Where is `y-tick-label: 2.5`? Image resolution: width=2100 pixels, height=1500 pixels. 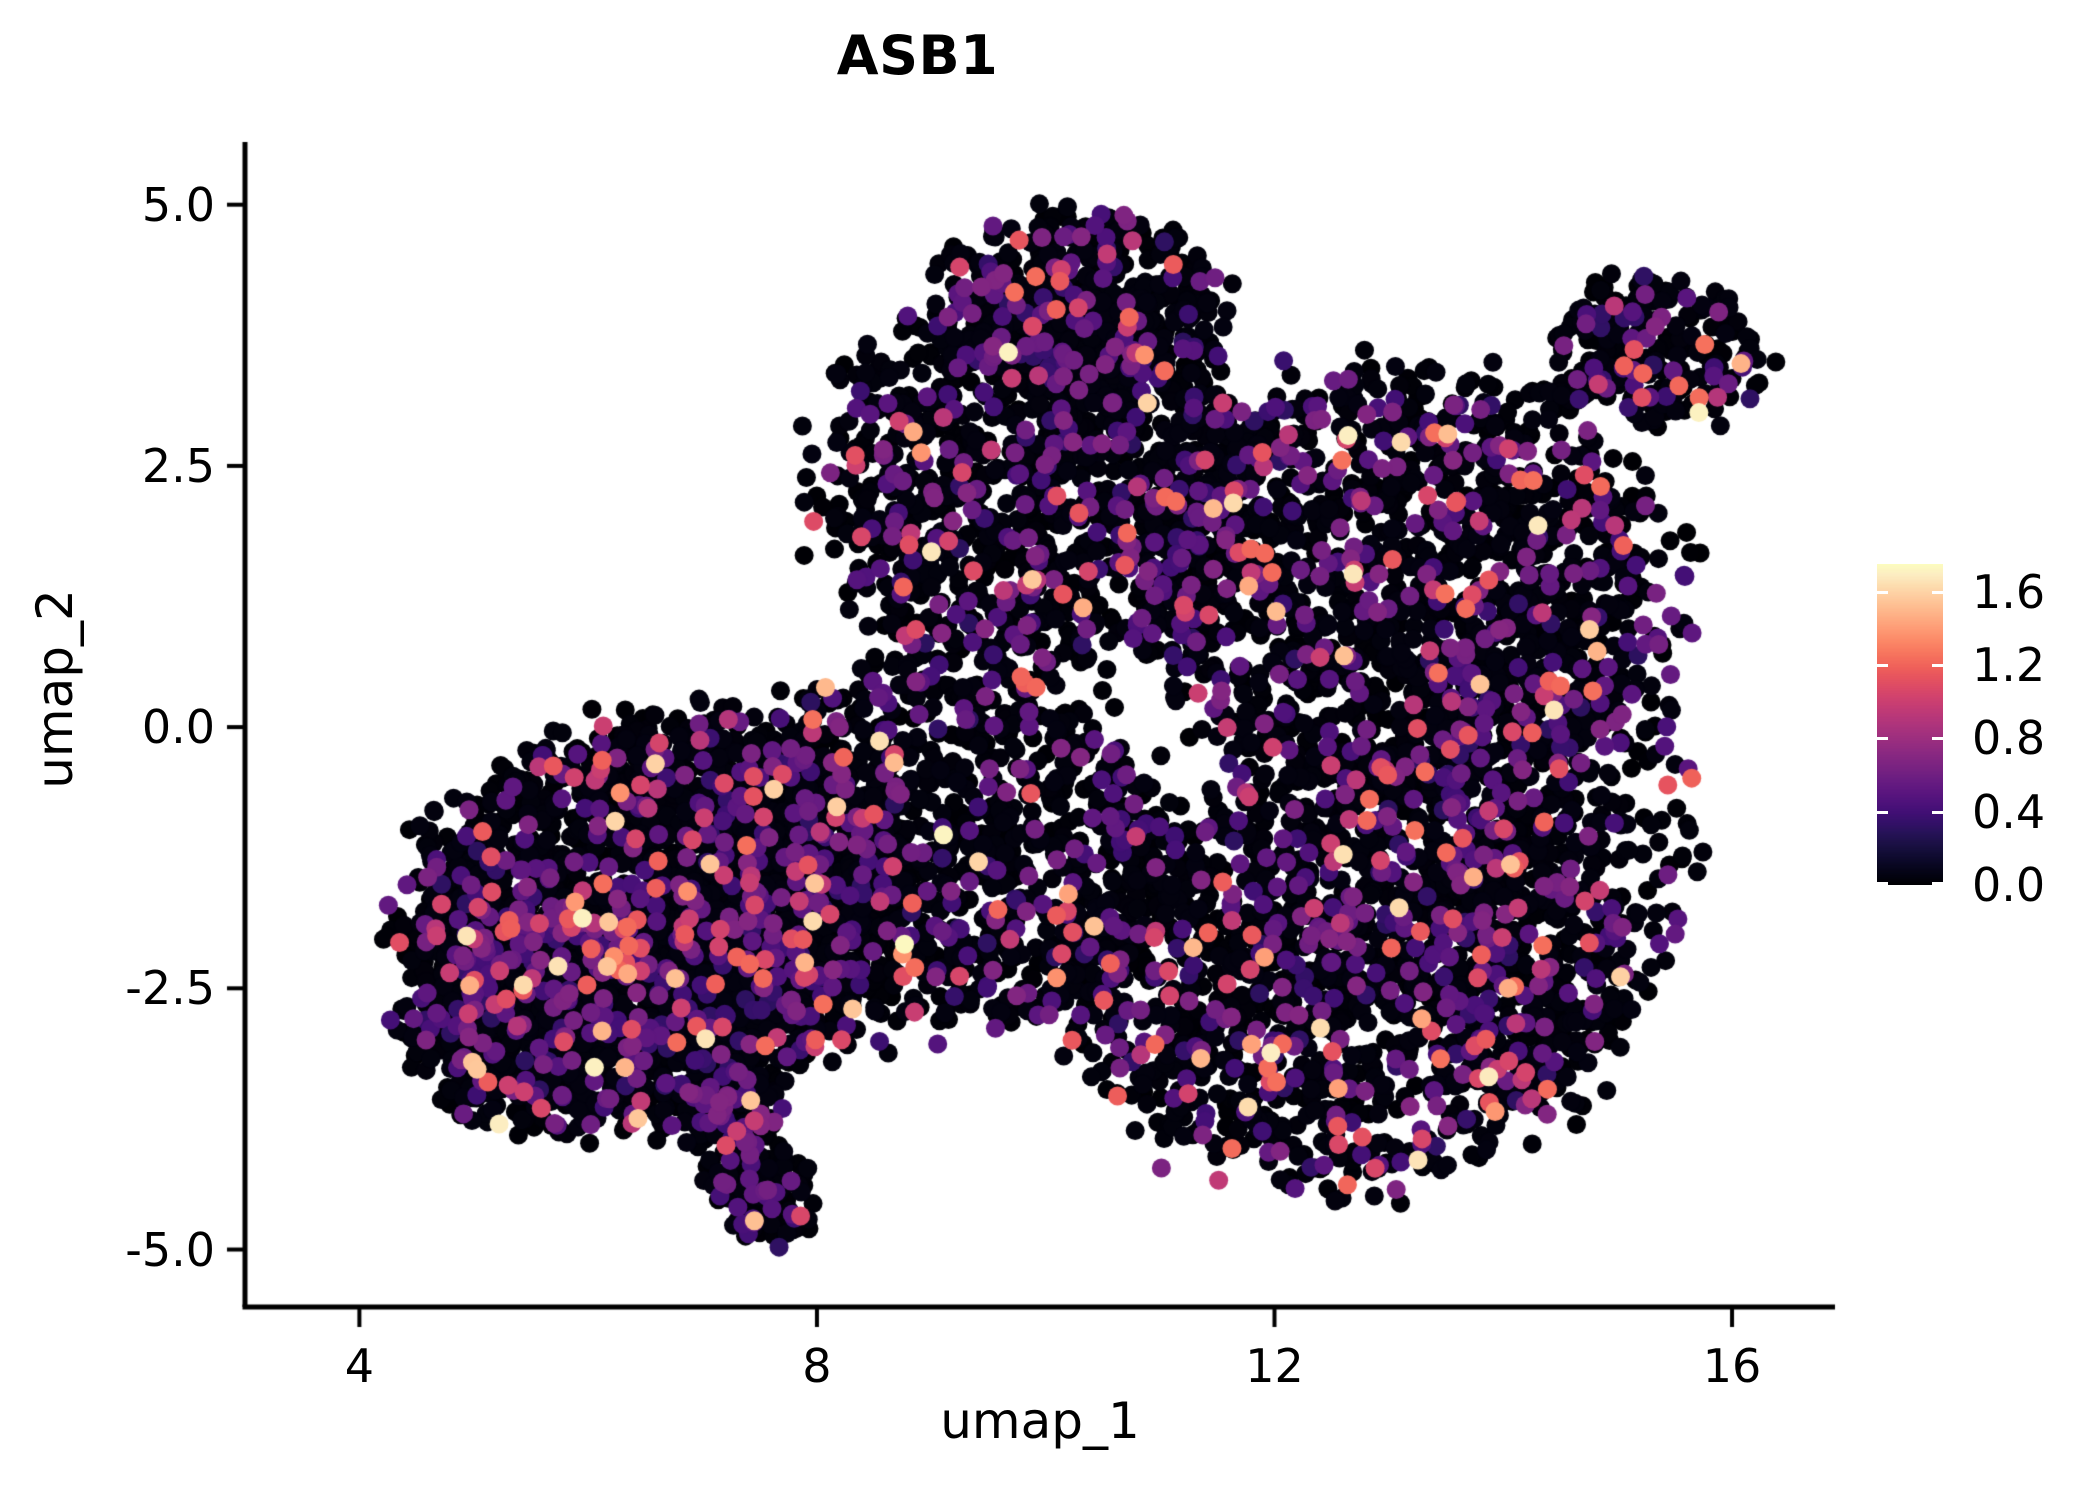 y-tick-label: 2.5 is located at coordinates (178, 465).